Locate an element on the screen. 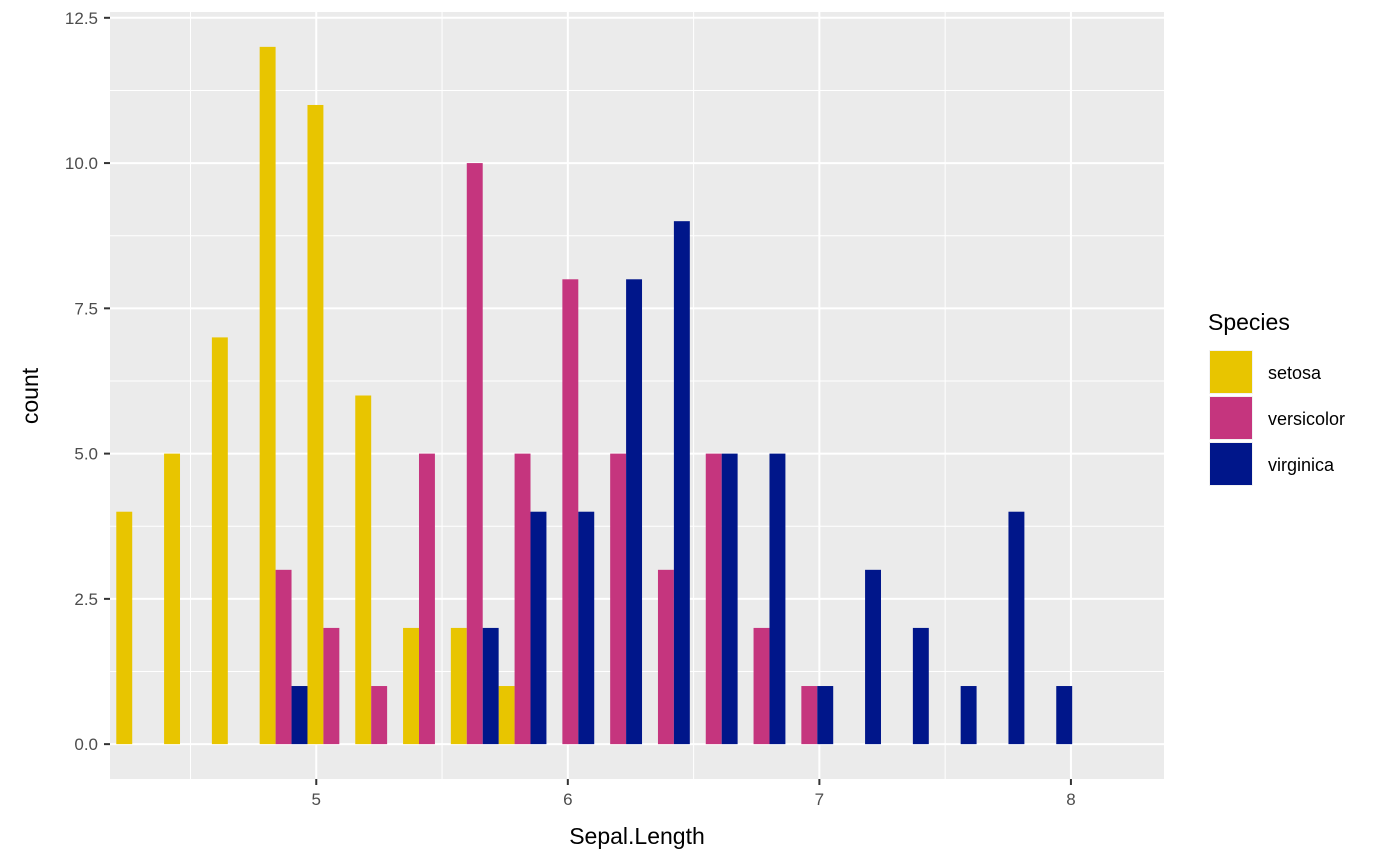  legend-items: setosa versicolor virginica is located at coordinates (1277, 418).